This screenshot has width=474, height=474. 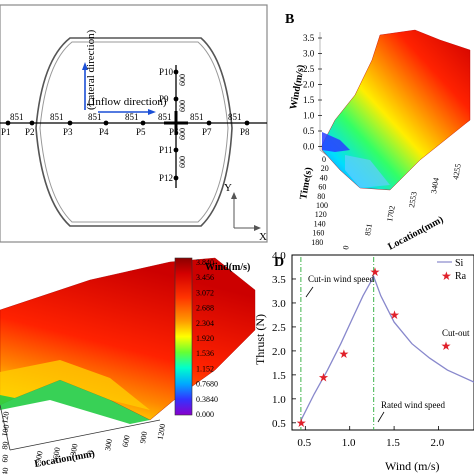 I want to click on colorbar-value: 3.840, so click(x=205, y=262).